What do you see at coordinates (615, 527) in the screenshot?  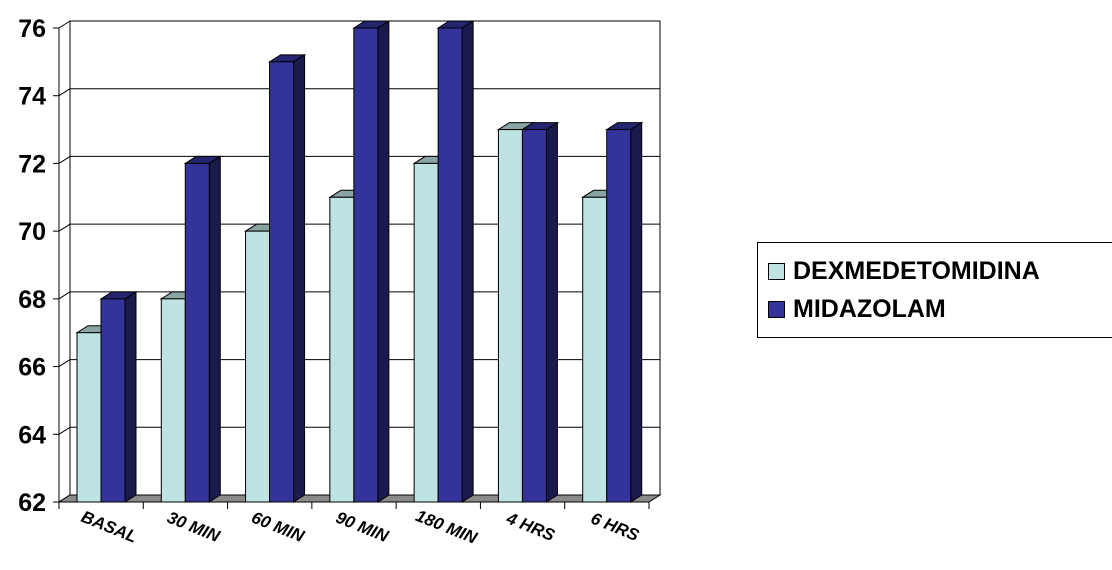 I see `x-tick-label: 6 HRS` at bounding box center [615, 527].